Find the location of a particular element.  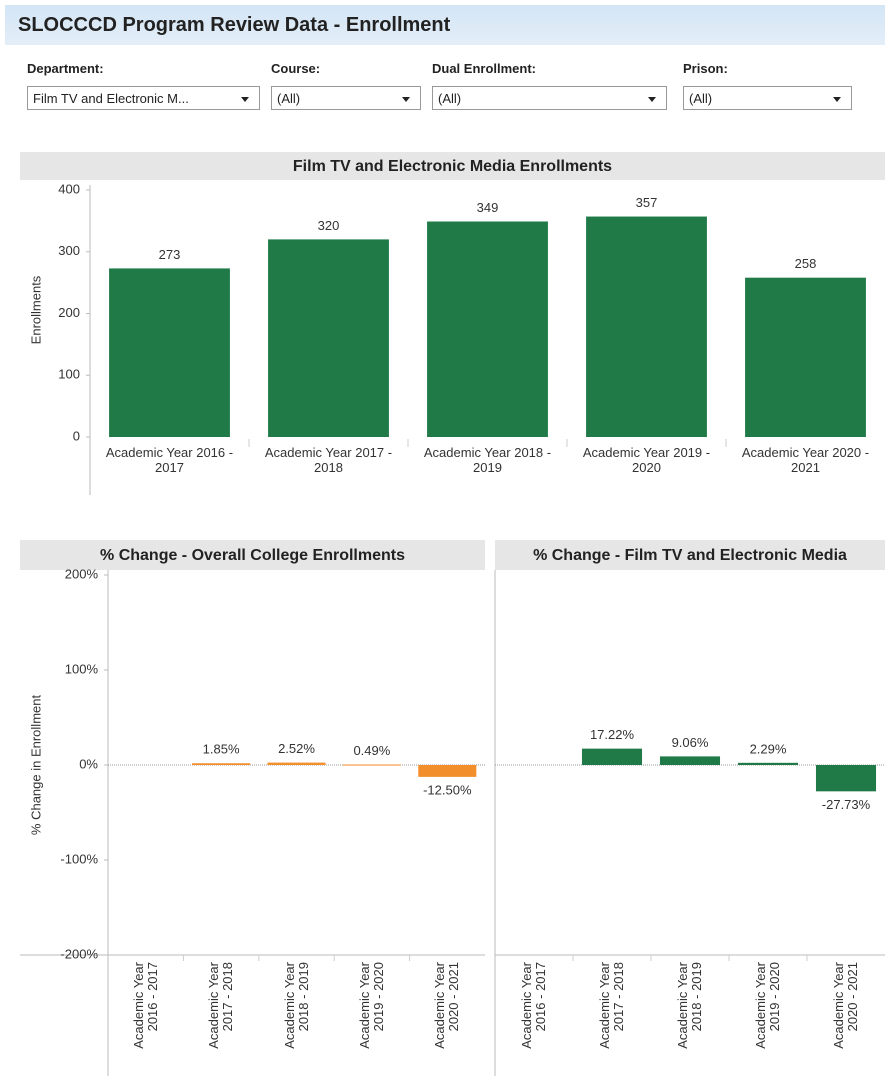

data-label: 17.22% is located at coordinates (612, 734).